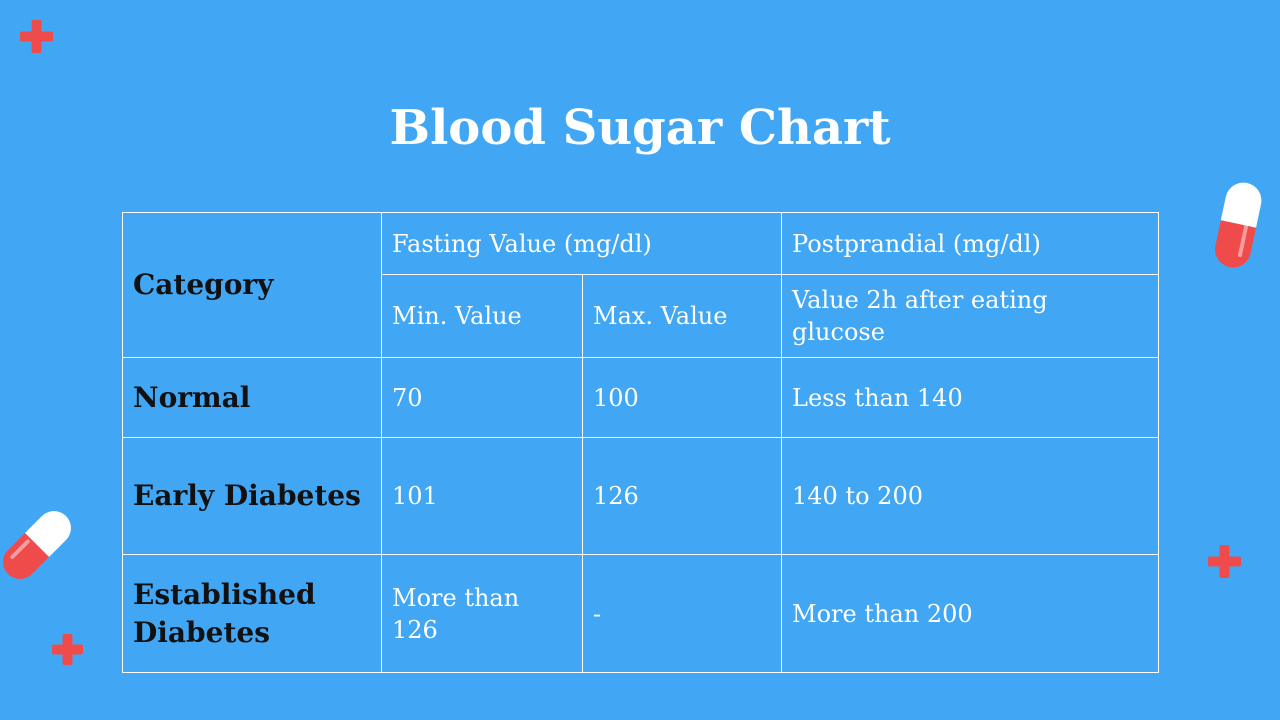 This screenshot has height=720, width=1280. What do you see at coordinates (970, 316) in the screenshot?
I see `postprandial-subheader: Value 2h after eating glucose` at bounding box center [970, 316].